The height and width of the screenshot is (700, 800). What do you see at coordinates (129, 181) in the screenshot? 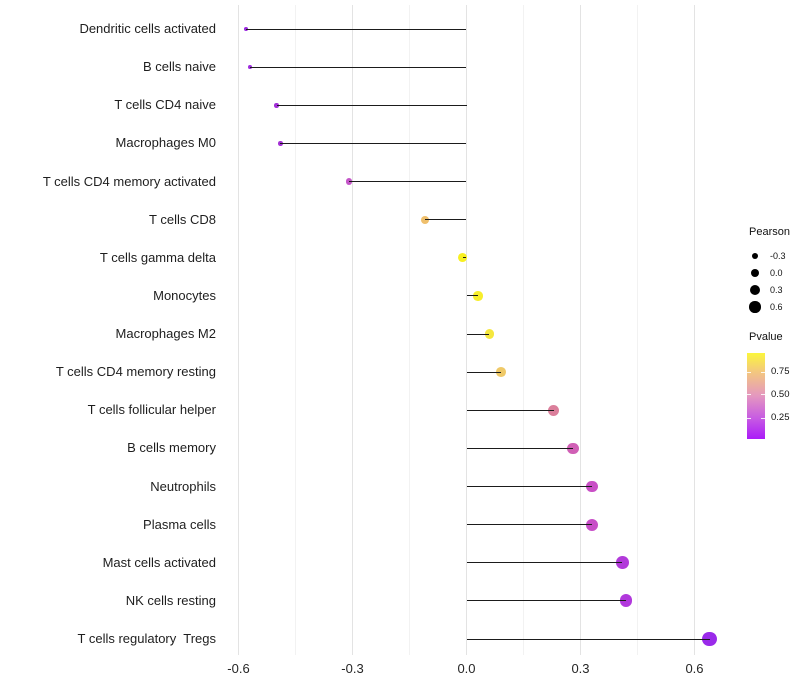
I see `y-axis-label: T cells CD4 memory activated` at bounding box center [129, 181].